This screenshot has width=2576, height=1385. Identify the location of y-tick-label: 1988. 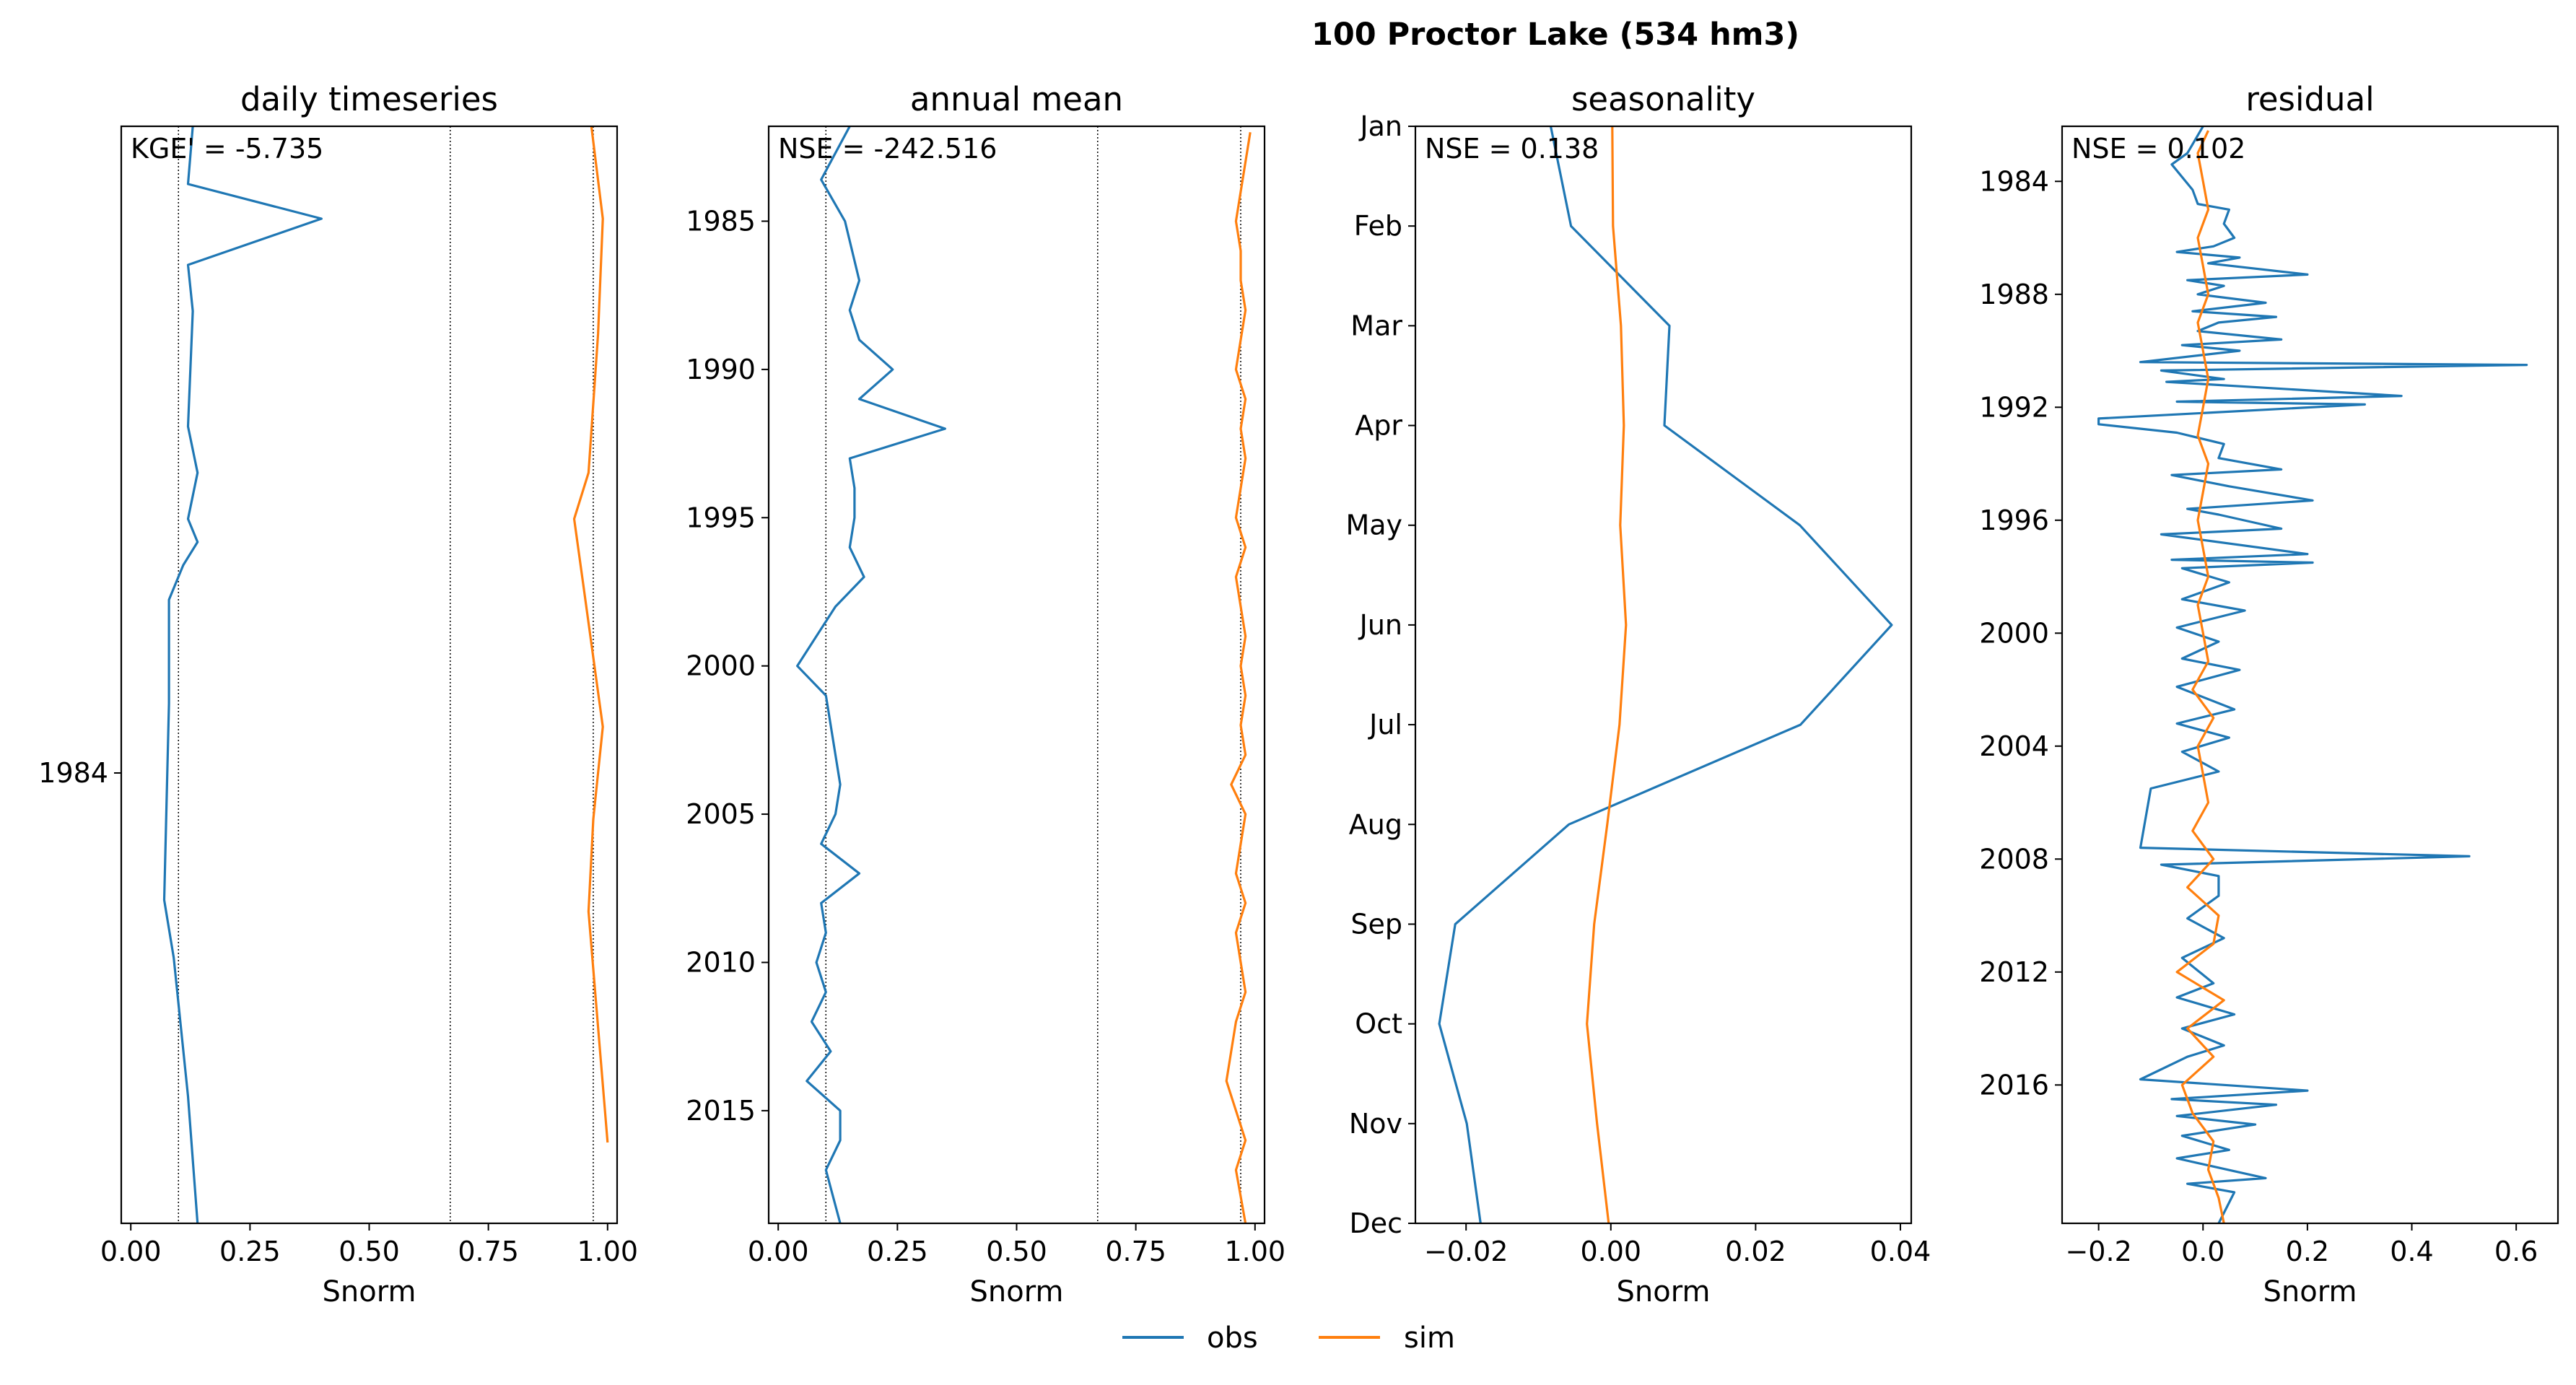
(2014, 294).